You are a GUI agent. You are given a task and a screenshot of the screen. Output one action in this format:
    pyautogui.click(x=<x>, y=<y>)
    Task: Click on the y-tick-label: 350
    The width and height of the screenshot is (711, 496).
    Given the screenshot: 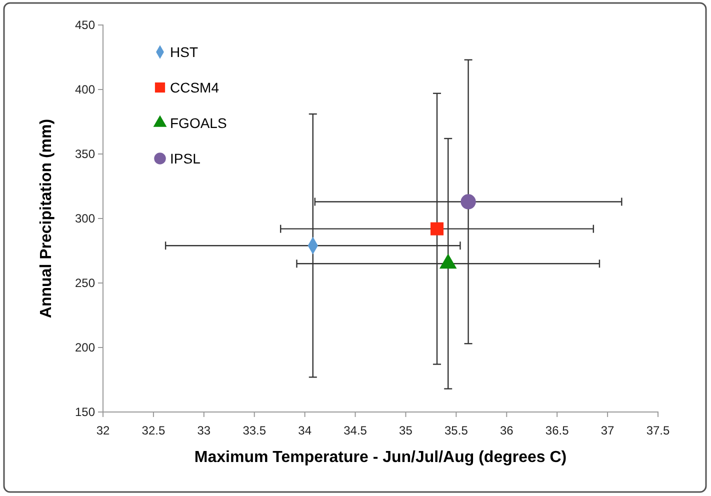 What is the action you would take?
    pyautogui.click(x=85, y=153)
    